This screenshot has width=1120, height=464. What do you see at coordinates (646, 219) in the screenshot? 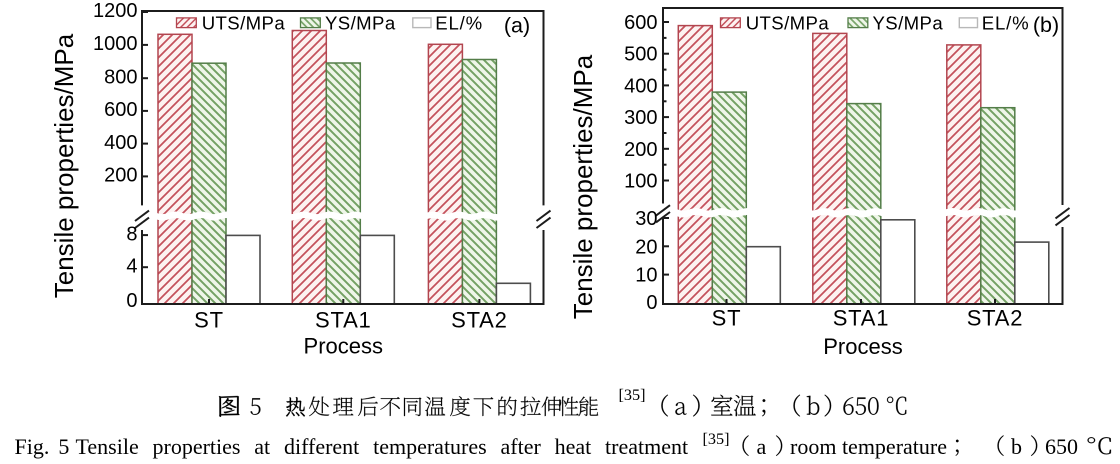
I see `svg-text: 30` at bounding box center [646, 219].